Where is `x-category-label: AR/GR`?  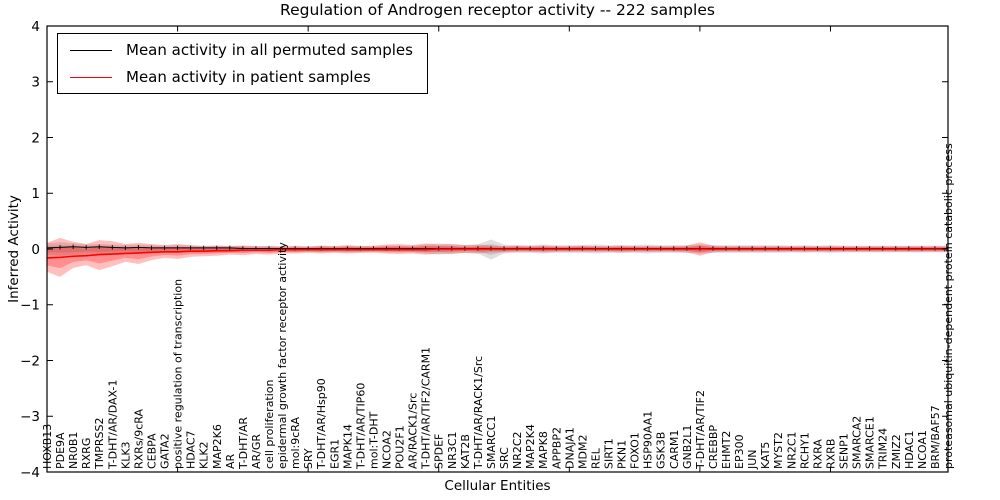
x-category-label: AR/GR is located at coordinates (256, 451).